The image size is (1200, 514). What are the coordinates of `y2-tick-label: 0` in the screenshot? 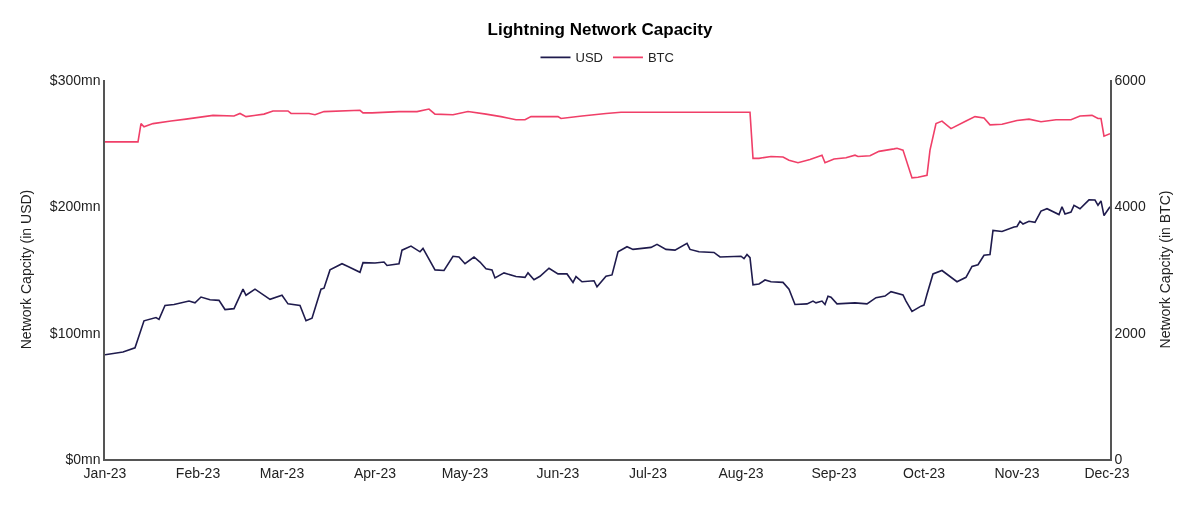 It's located at (1118, 458).